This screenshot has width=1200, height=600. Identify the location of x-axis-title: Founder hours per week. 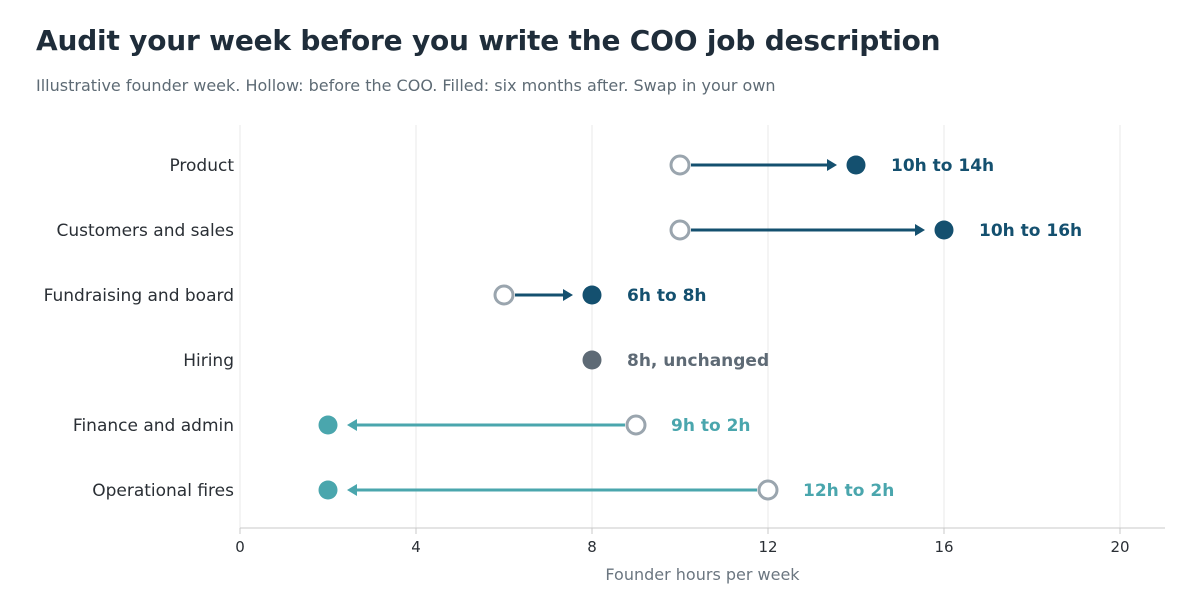
(702, 574).